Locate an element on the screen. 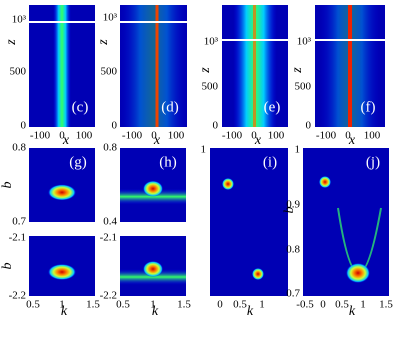  panel-label: (g) is located at coordinates (78, 162).